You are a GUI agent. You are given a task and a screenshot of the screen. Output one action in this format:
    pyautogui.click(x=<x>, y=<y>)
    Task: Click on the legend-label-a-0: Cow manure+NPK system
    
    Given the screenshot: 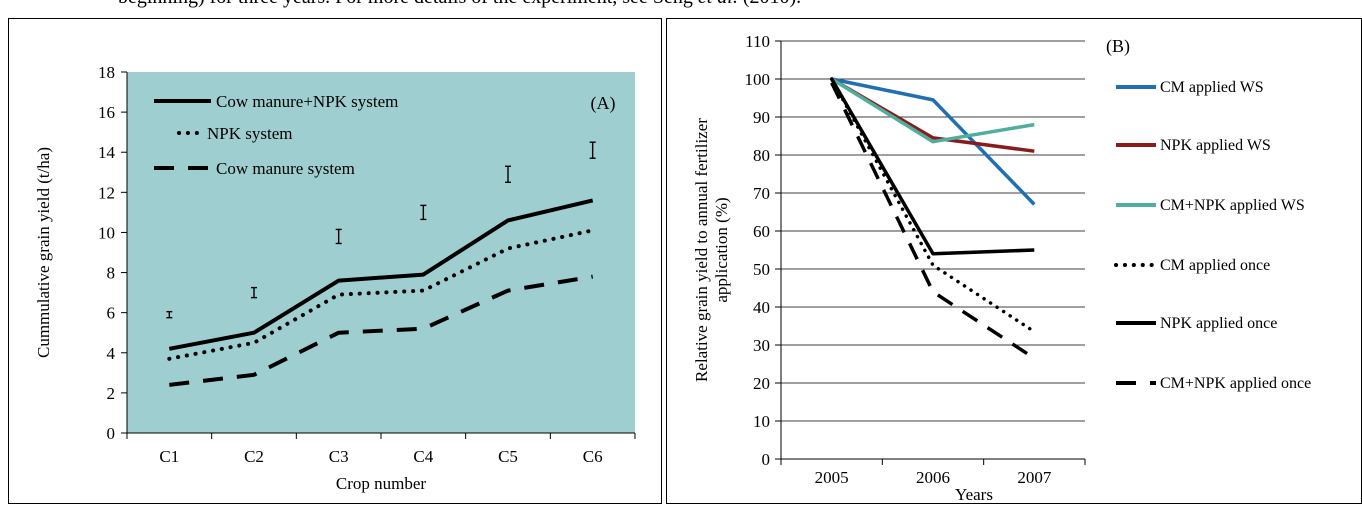 What is the action you would take?
    pyautogui.click(x=307, y=101)
    